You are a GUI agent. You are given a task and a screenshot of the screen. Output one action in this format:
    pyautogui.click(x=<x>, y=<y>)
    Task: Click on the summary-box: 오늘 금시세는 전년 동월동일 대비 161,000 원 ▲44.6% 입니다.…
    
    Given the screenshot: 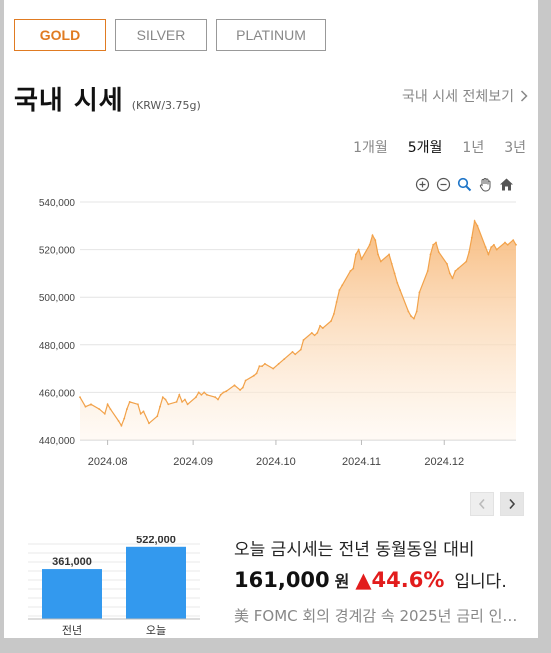 What is the action you would take?
    pyautogui.click(x=381, y=580)
    